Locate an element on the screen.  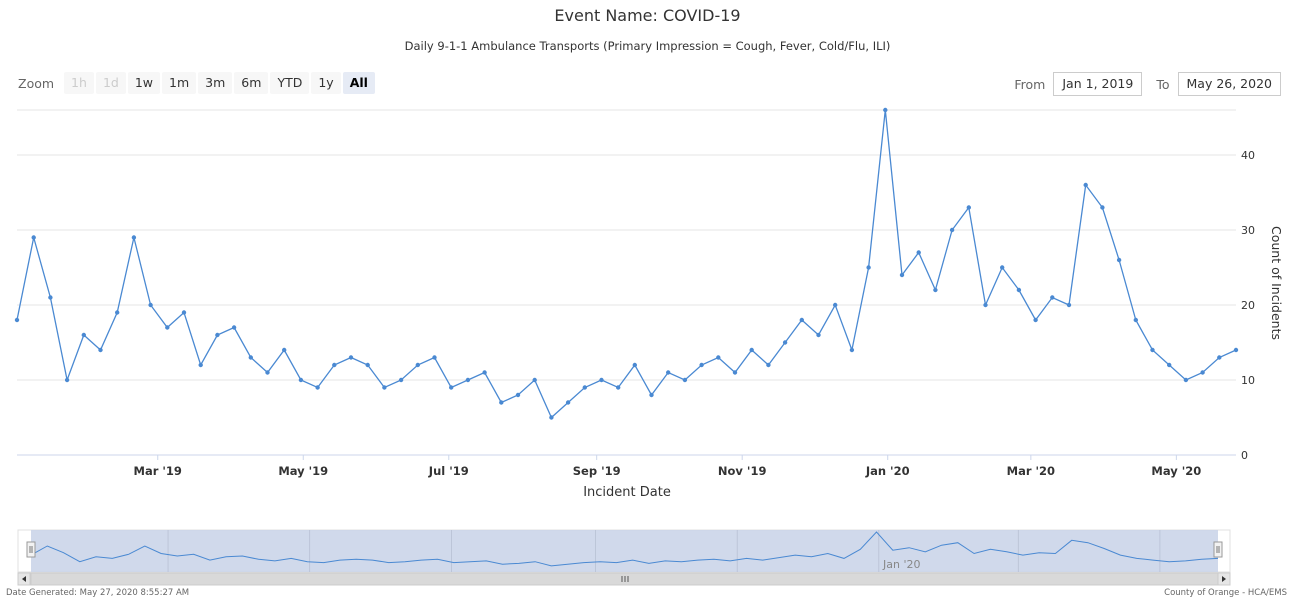
zoom-button-1m: 1m is located at coordinates (179, 83).